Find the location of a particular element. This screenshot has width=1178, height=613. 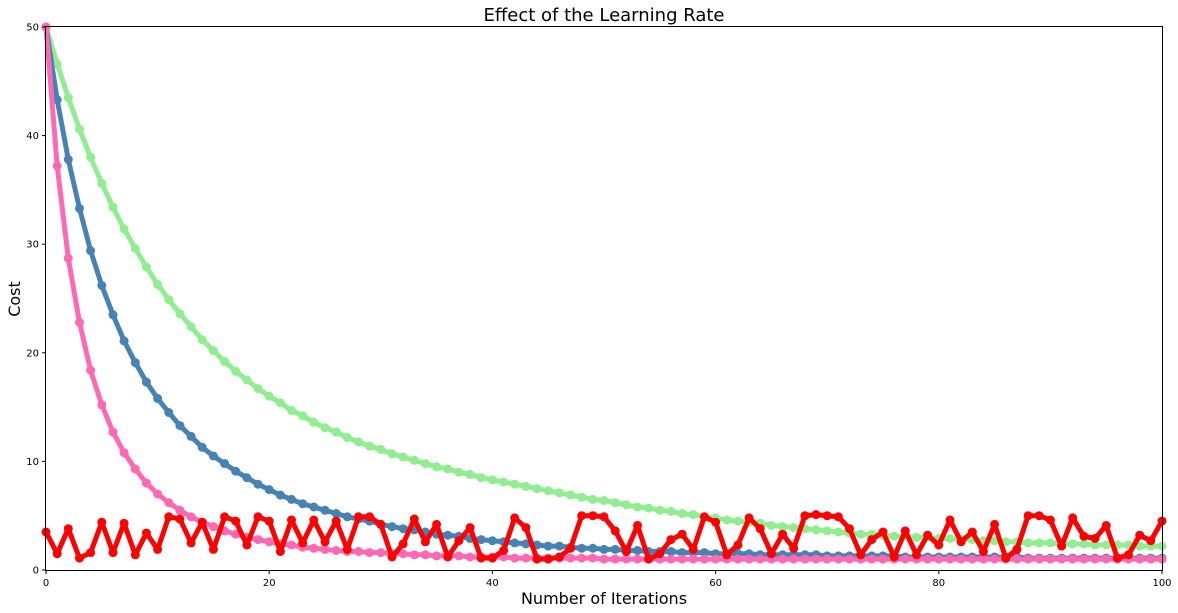

x-tick-label: 20 is located at coordinates (269, 583).